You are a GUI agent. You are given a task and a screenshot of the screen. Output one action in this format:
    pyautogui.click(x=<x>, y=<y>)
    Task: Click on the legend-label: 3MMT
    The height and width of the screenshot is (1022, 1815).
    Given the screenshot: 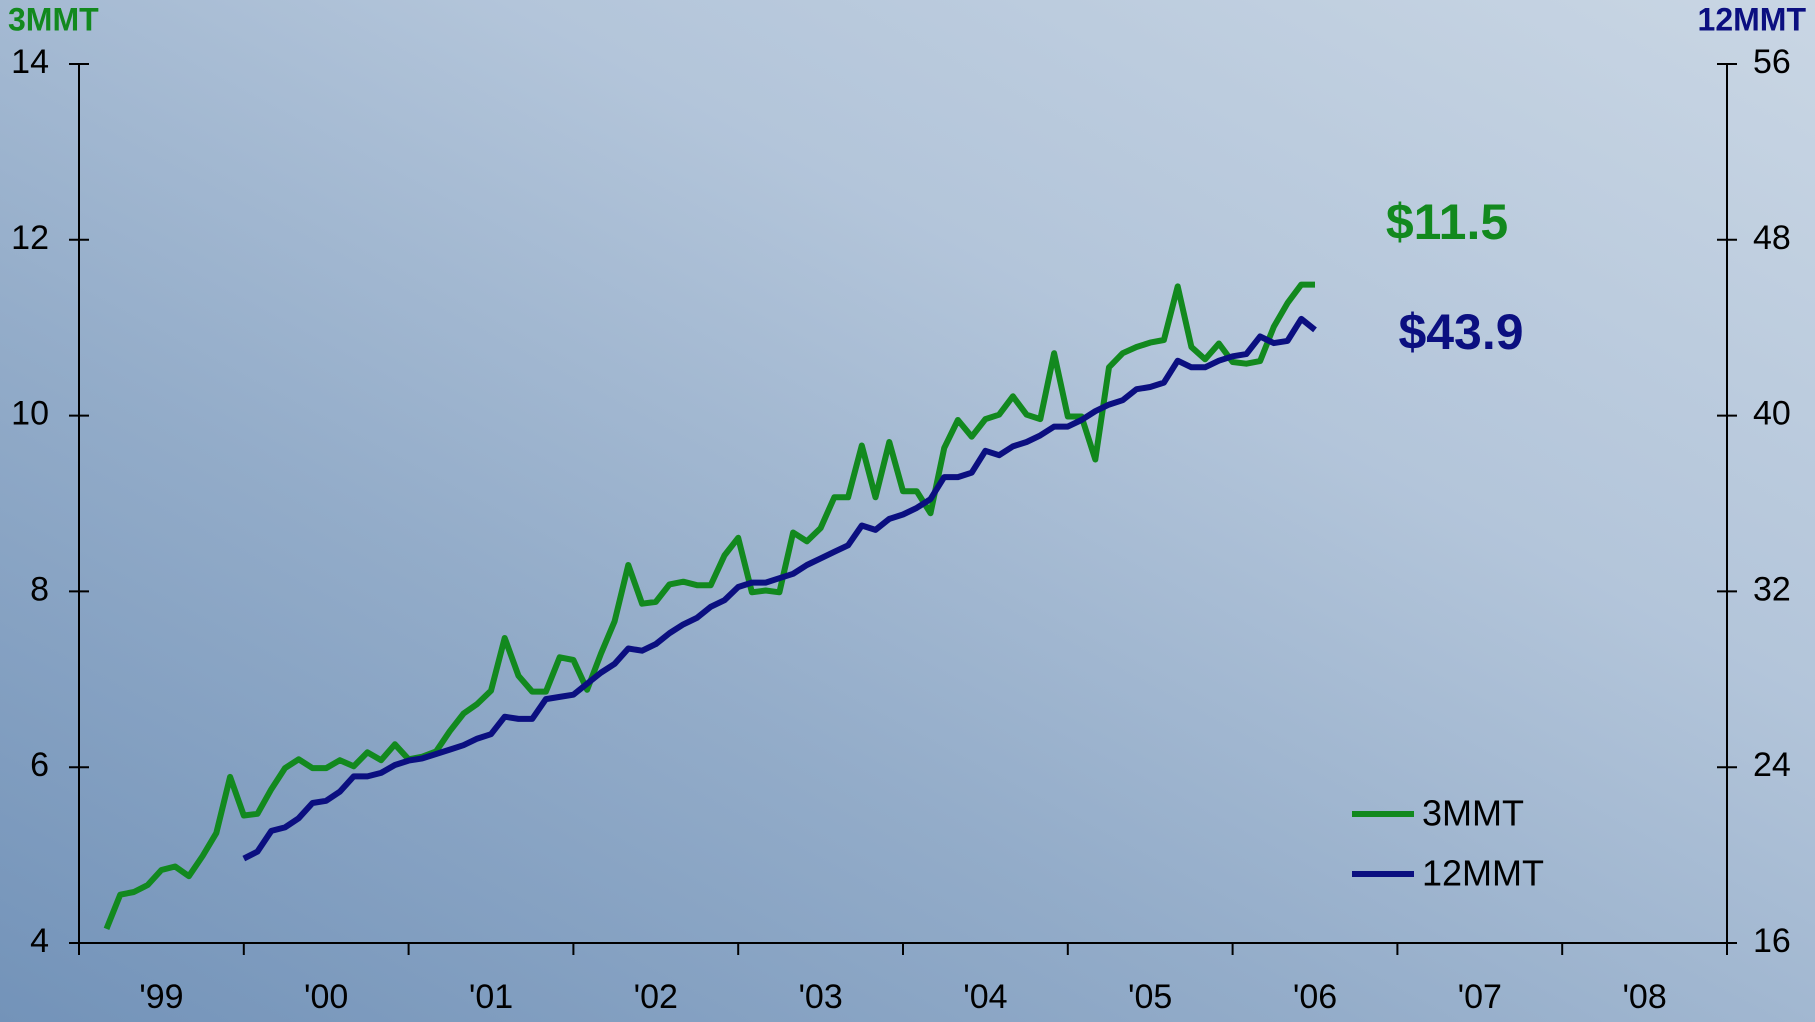 What is the action you would take?
    pyautogui.click(x=1473, y=813)
    